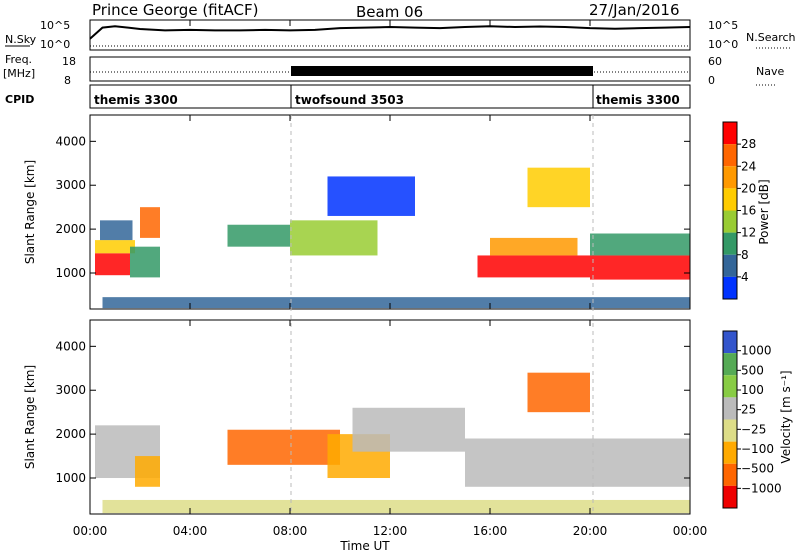  Describe the element at coordinates (70, 229) in the screenshot. I see `power-ytick-label-1: 2000` at that location.